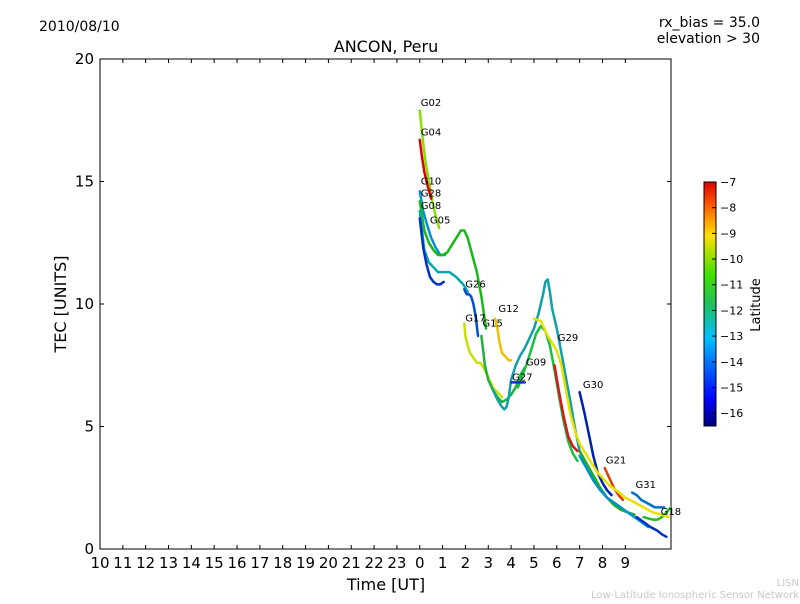 Image resolution: width=800 pixels, height=604 pixels. Describe the element at coordinates (236, 563) in the screenshot. I see `x-tick-label: 16` at that location.